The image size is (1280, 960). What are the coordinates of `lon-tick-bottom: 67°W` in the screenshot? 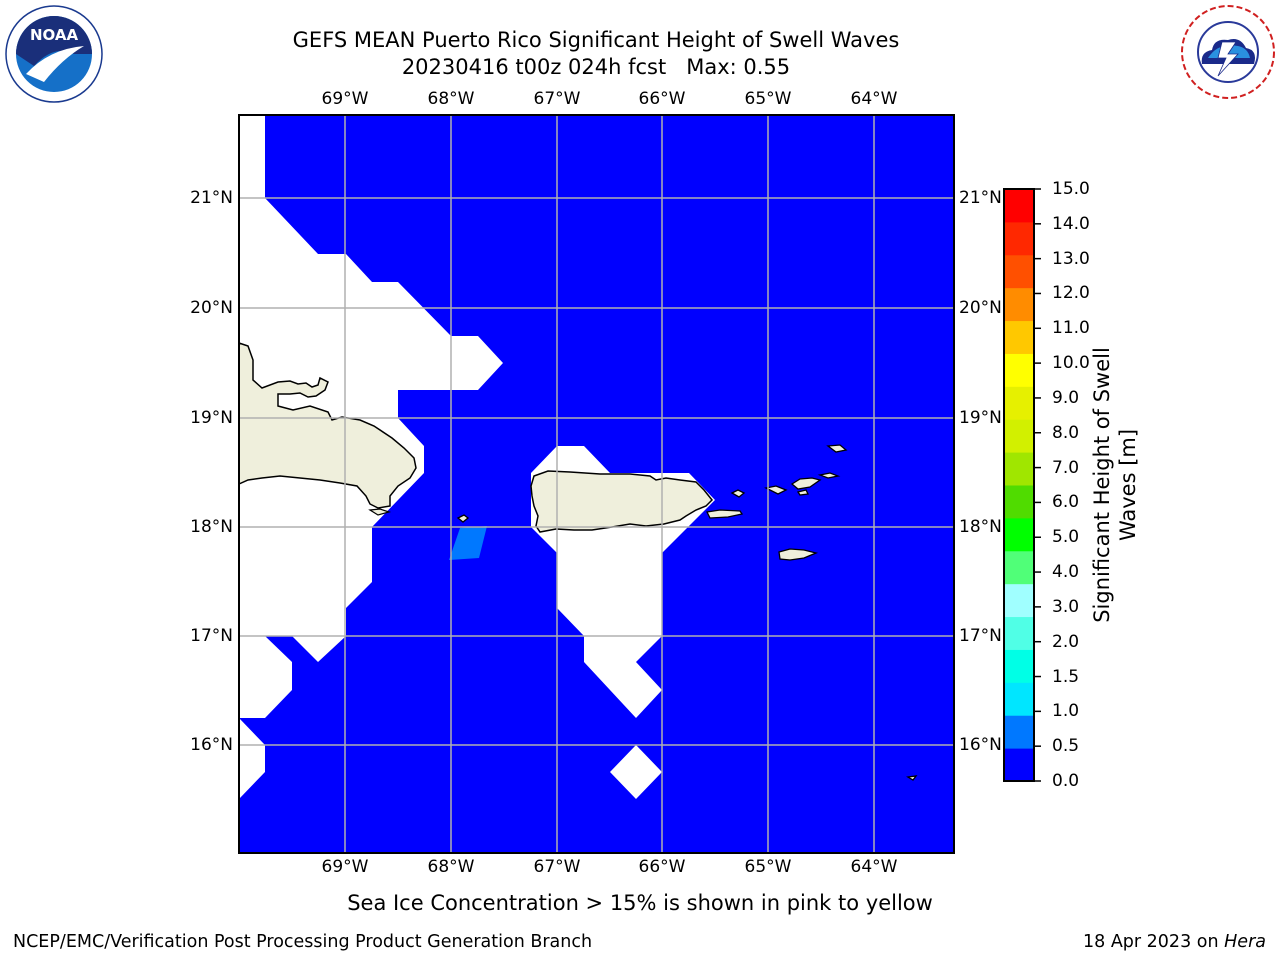 It's located at (557, 867).